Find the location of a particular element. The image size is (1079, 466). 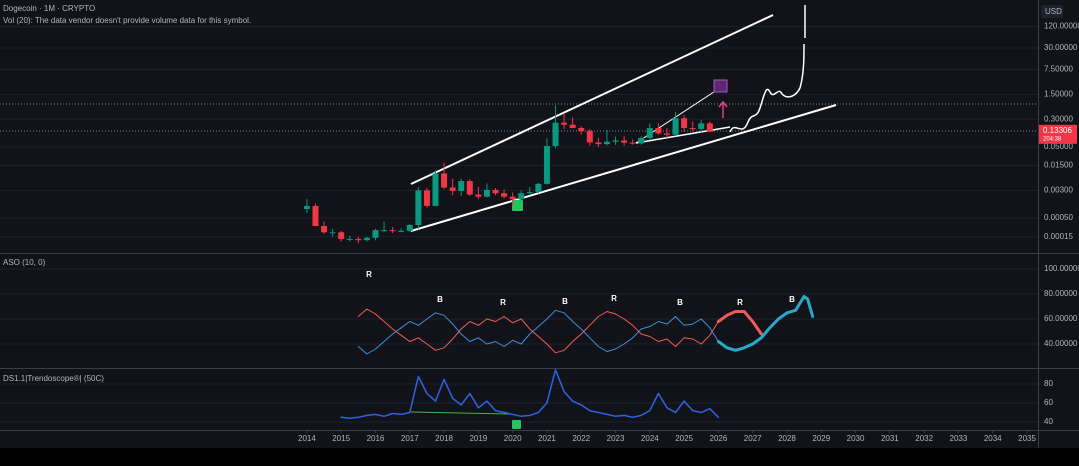

y-tick-label: 0.00015 is located at coordinates (1058, 236).